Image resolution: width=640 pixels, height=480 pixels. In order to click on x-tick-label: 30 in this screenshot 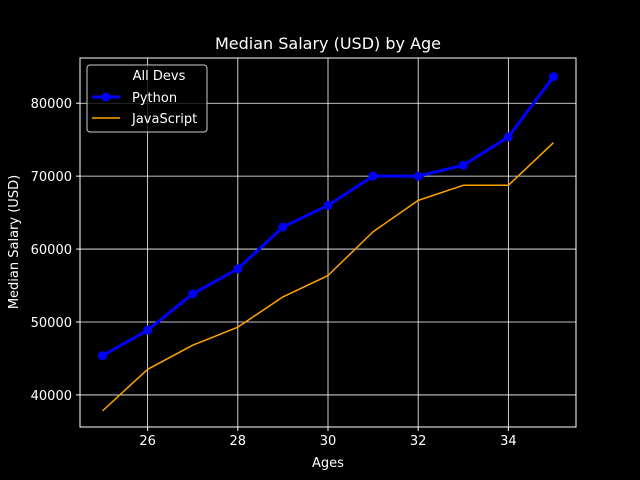, I will do `click(328, 441)`.